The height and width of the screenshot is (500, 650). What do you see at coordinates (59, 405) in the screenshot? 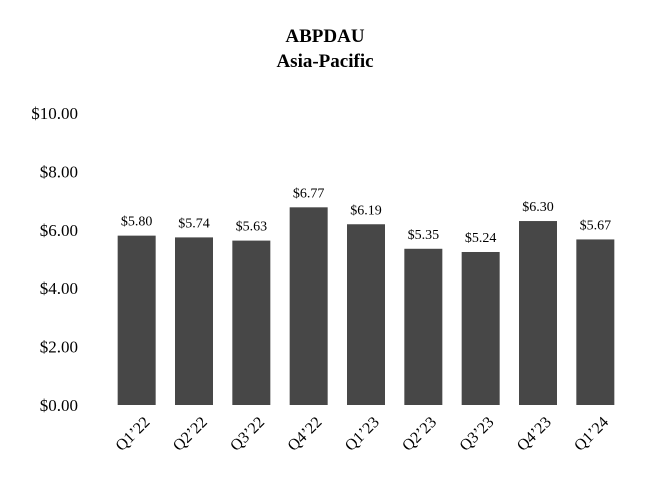
I see `y-tick-label: $0.00` at bounding box center [59, 405].